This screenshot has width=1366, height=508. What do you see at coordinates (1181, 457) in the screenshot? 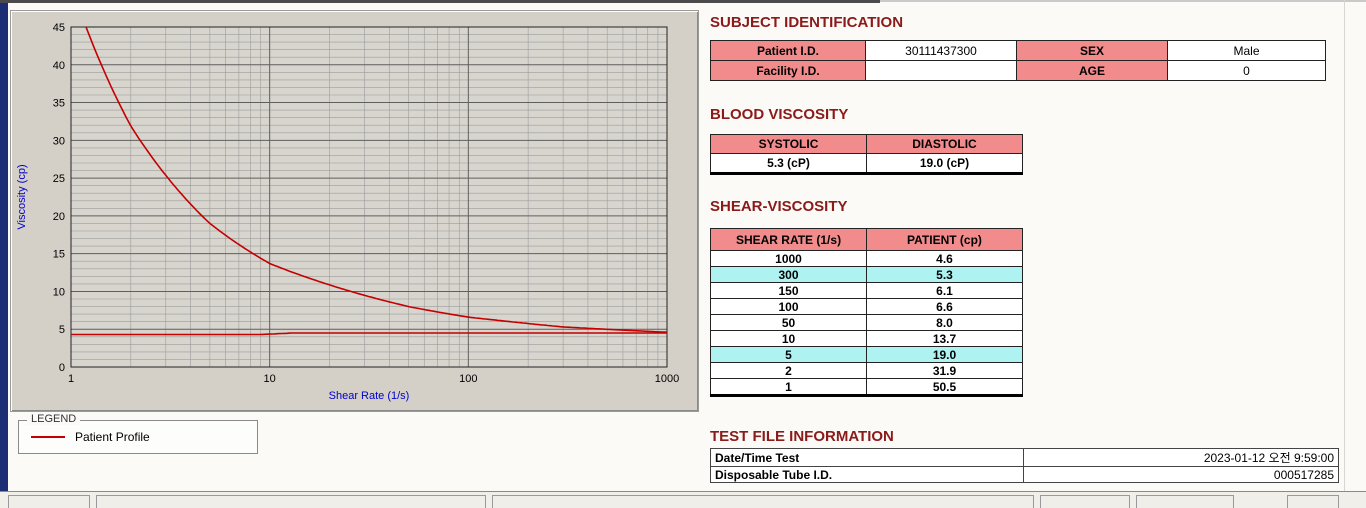
I see `test-file-value: 2023-01-12 오전 9:59:00` at bounding box center [1181, 457].